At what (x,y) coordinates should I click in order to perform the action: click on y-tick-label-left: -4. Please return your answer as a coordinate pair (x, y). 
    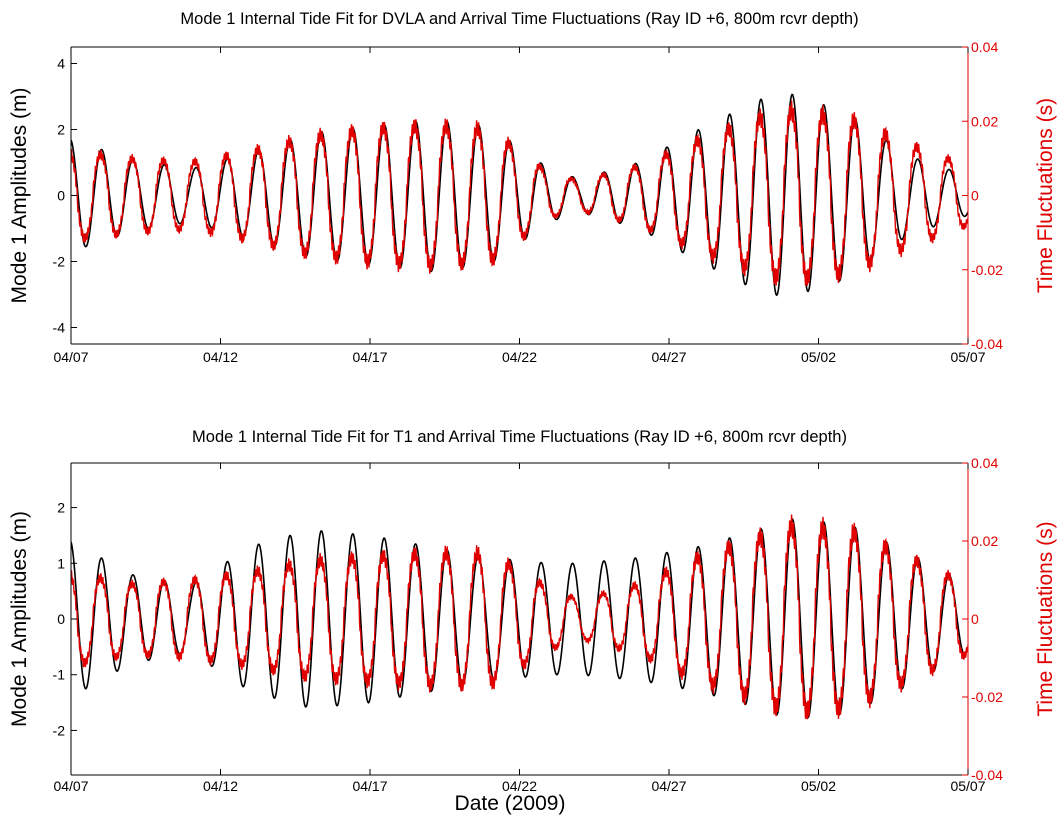
    Looking at the image, I should click on (59, 328).